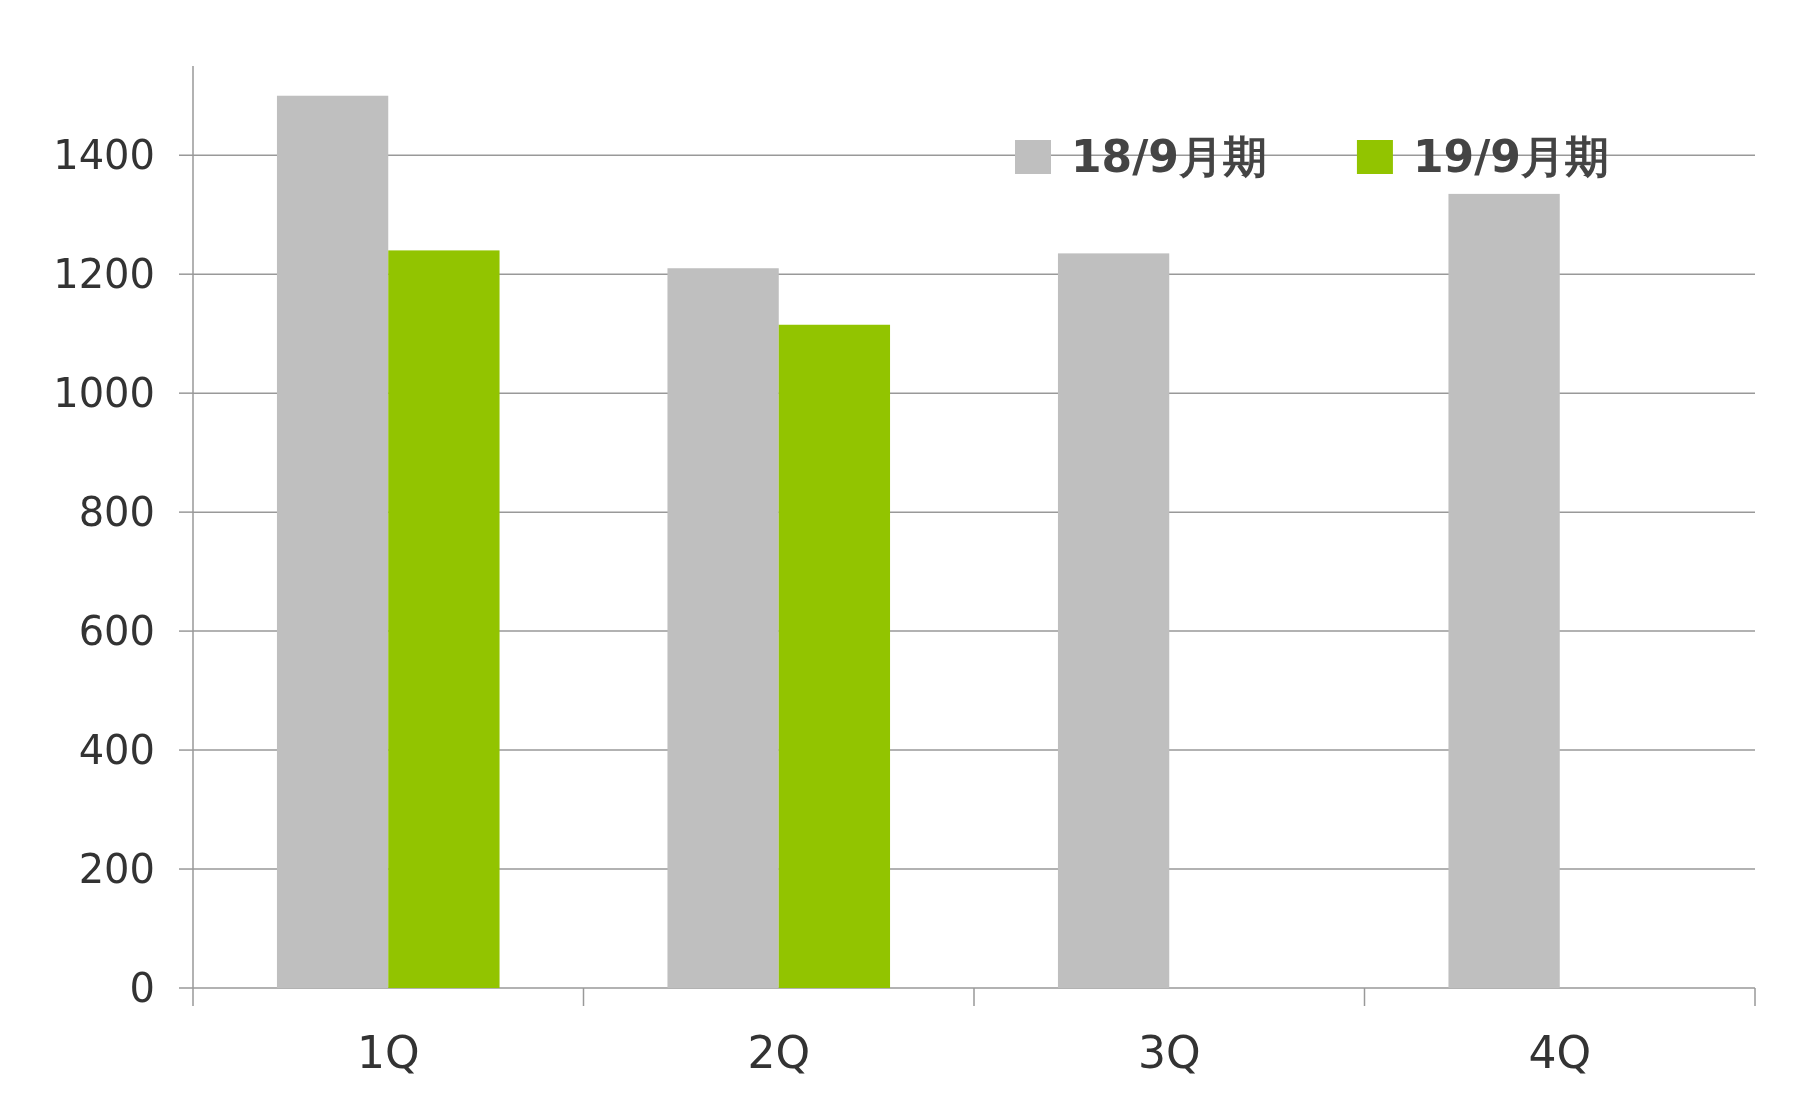  Describe the element at coordinates (779, 1052) in the screenshot. I see `x-tick-label: 2Q` at that location.